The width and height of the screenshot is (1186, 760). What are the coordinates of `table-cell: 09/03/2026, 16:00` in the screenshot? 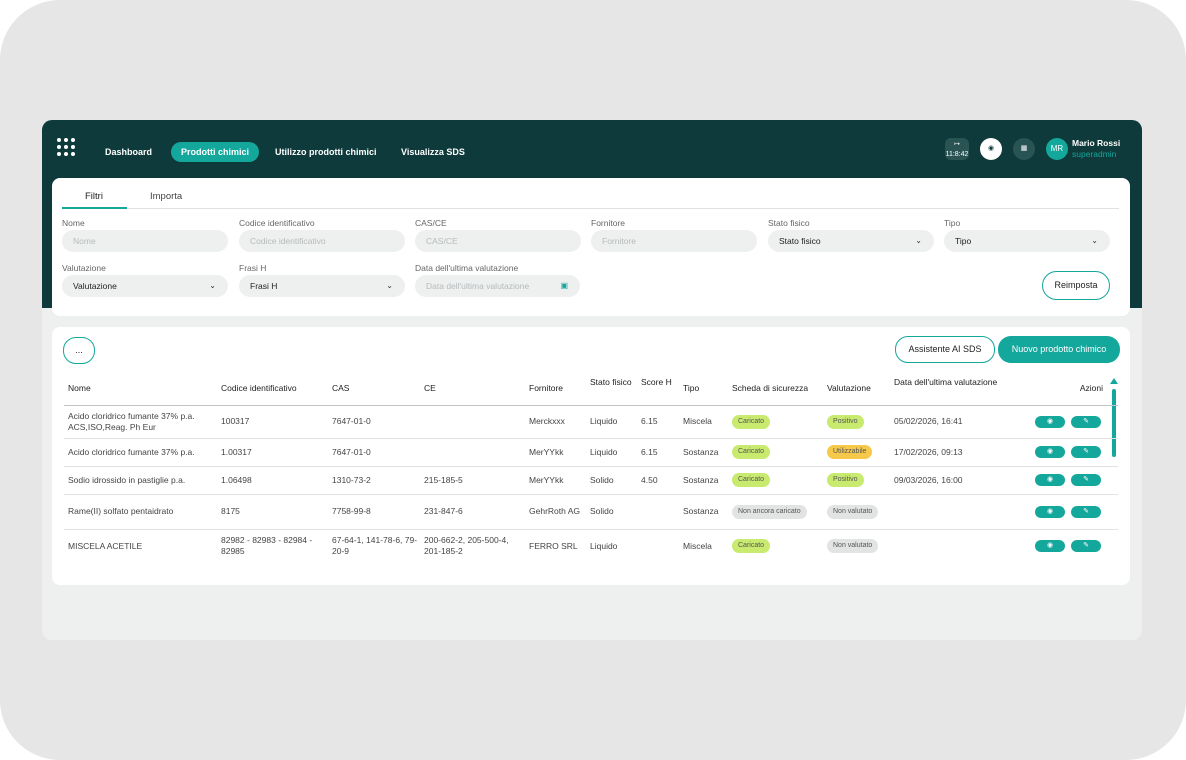 It's located at (928, 479).